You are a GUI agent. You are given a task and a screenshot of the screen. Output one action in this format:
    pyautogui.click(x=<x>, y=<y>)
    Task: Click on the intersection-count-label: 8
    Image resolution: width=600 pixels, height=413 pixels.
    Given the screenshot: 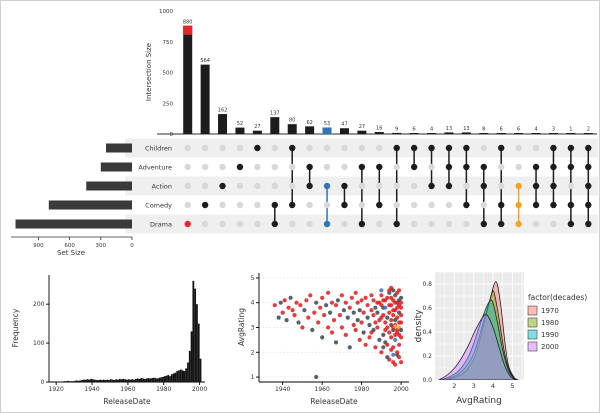 What is the action you would take?
    pyautogui.click(x=483, y=130)
    